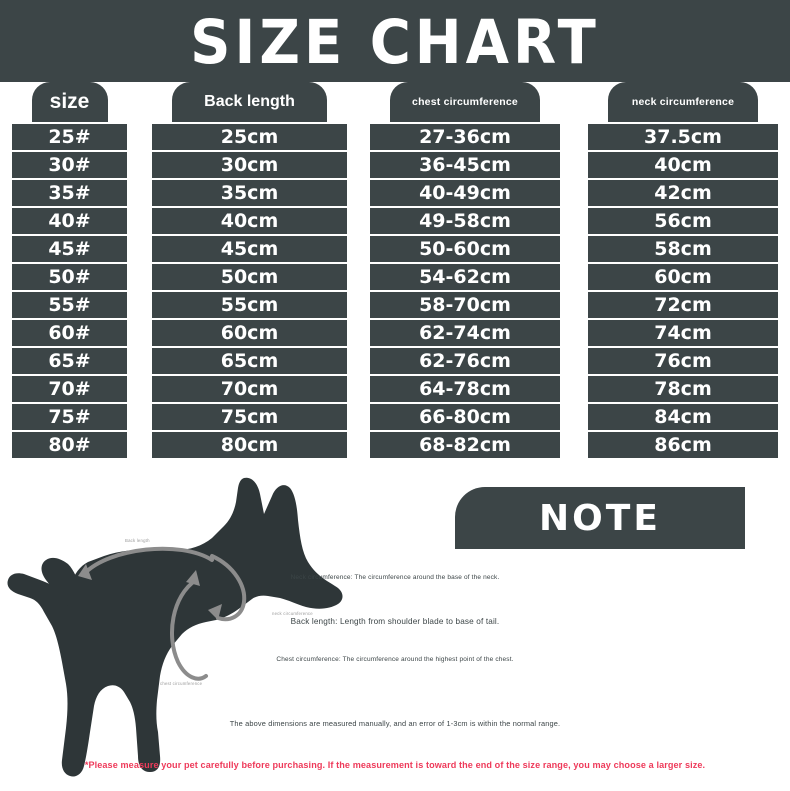 This screenshot has height=791, width=790. What do you see at coordinates (292, 613) in the screenshot?
I see `diagram-label-neck: neck circumference` at bounding box center [292, 613].